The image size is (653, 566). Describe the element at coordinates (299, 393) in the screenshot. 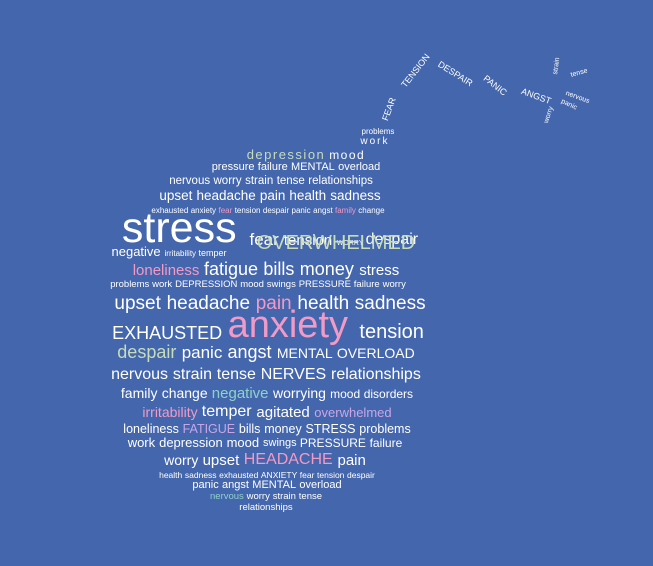

I see `cloud-word: worrying` at that location.